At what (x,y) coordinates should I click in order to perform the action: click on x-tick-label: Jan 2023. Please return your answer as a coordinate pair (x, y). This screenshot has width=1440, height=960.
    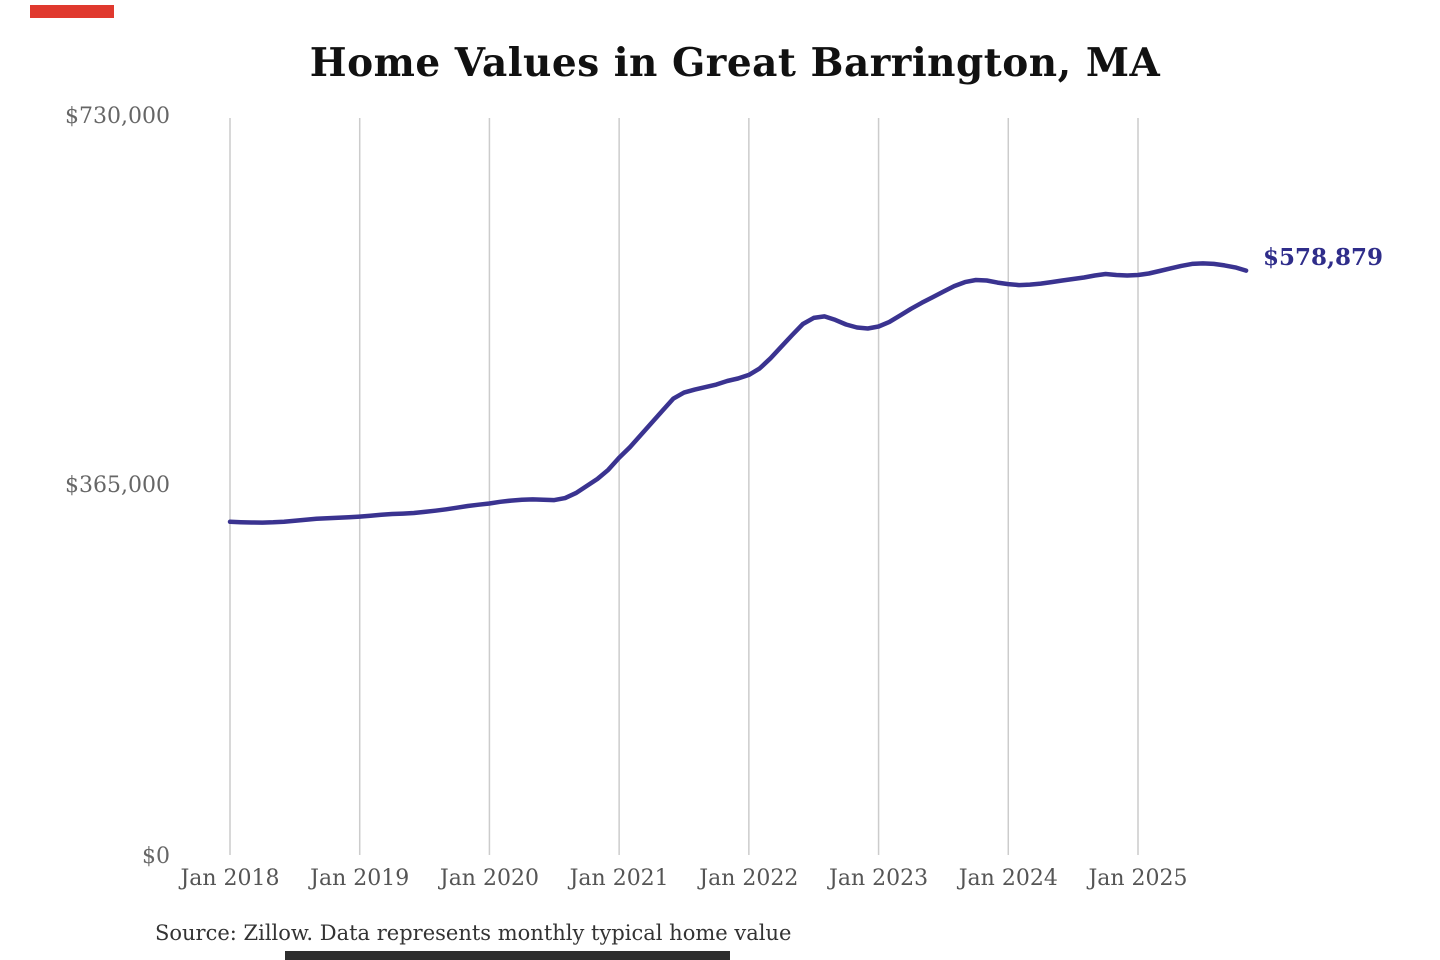
    Looking at the image, I should click on (879, 878).